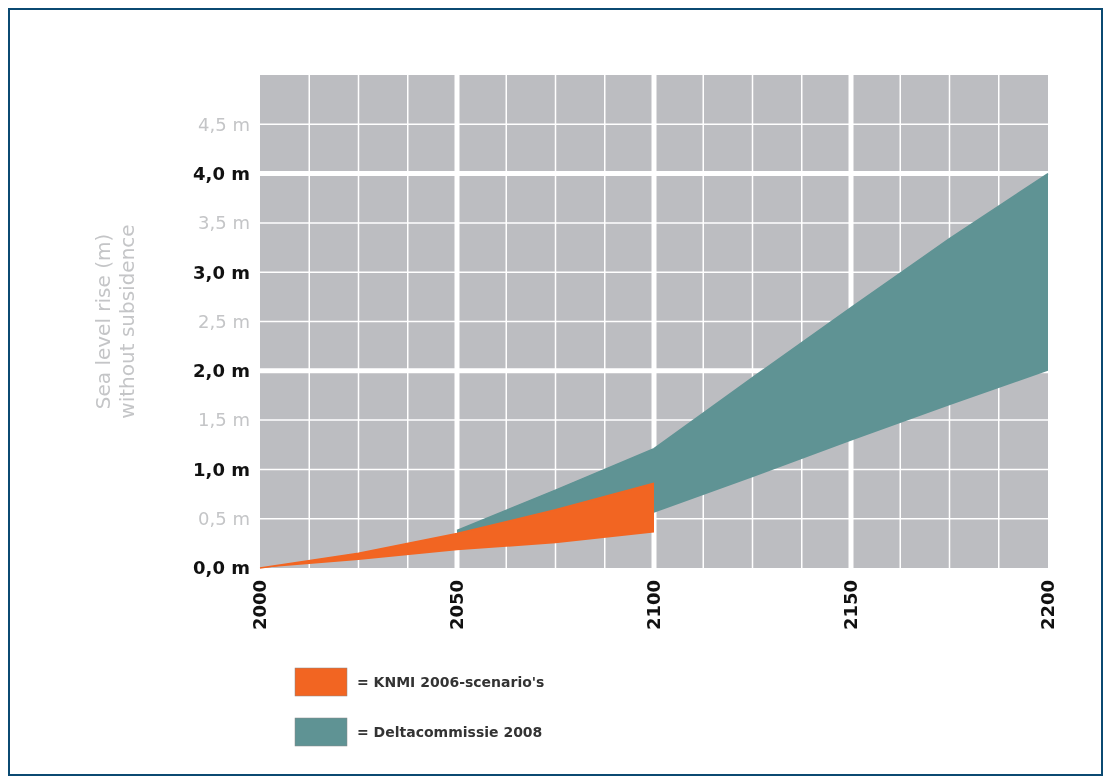 The width and height of the screenshot is (1111, 784). I want to click on x-tick-label: 2100, so click(654, 605).